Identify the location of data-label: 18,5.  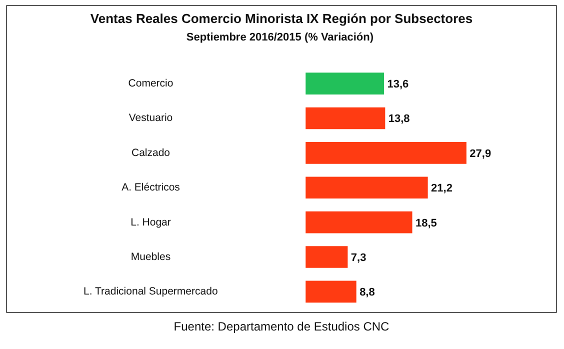
(426, 223).